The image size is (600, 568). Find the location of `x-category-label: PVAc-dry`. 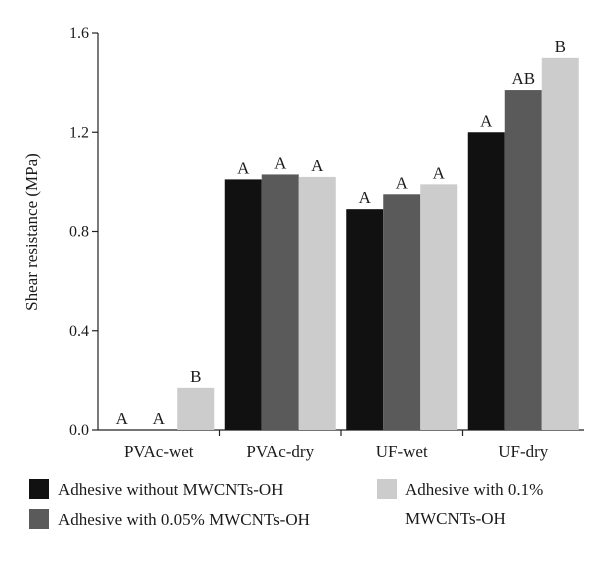

x-category-label: PVAc-dry is located at coordinates (280, 451).